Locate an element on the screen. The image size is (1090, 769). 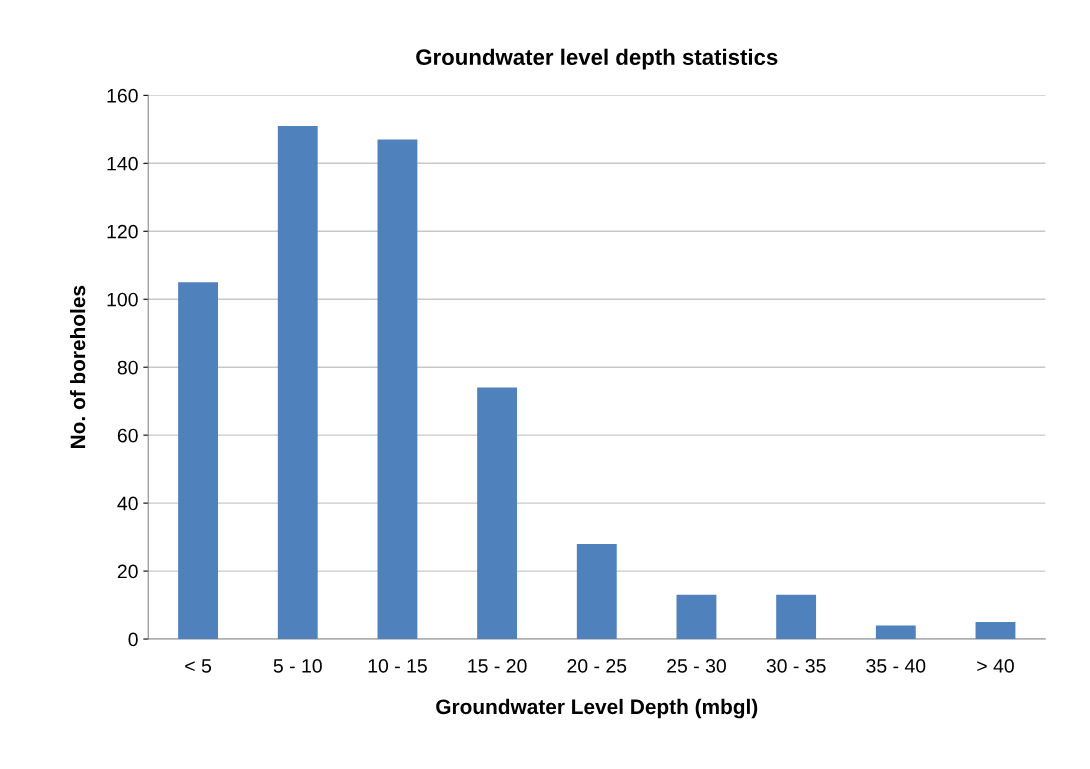
y-tick-label: 60 is located at coordinates (127, 435).